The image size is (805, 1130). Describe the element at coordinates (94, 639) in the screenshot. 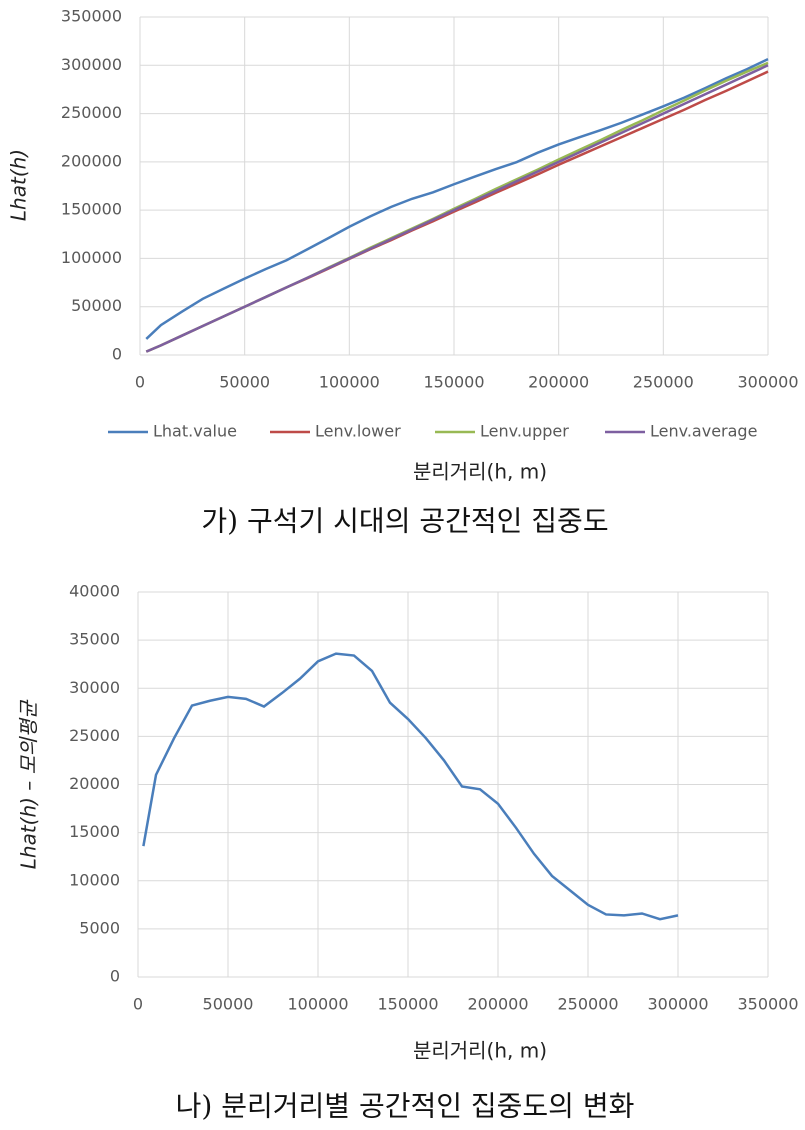

I see `y-tick-label: 35000` at that location.